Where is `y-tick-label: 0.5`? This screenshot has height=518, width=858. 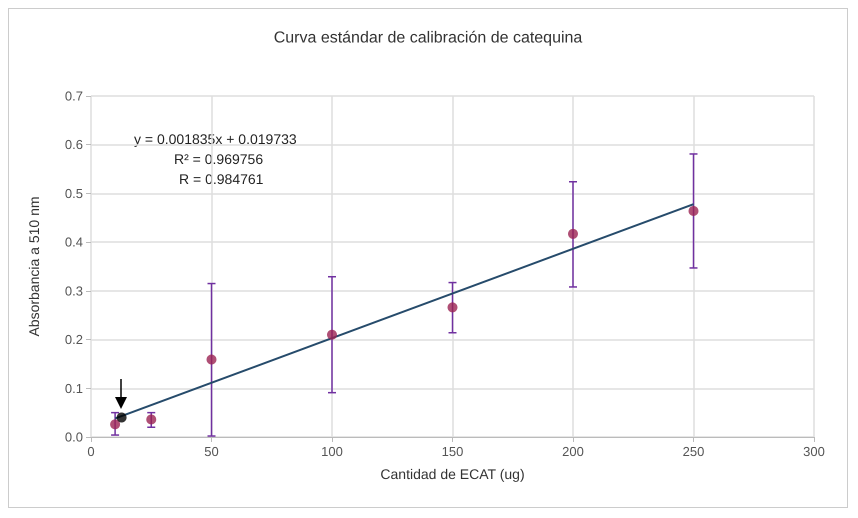
y-tick-label: 0.5 is located at coordinates (73, 193).